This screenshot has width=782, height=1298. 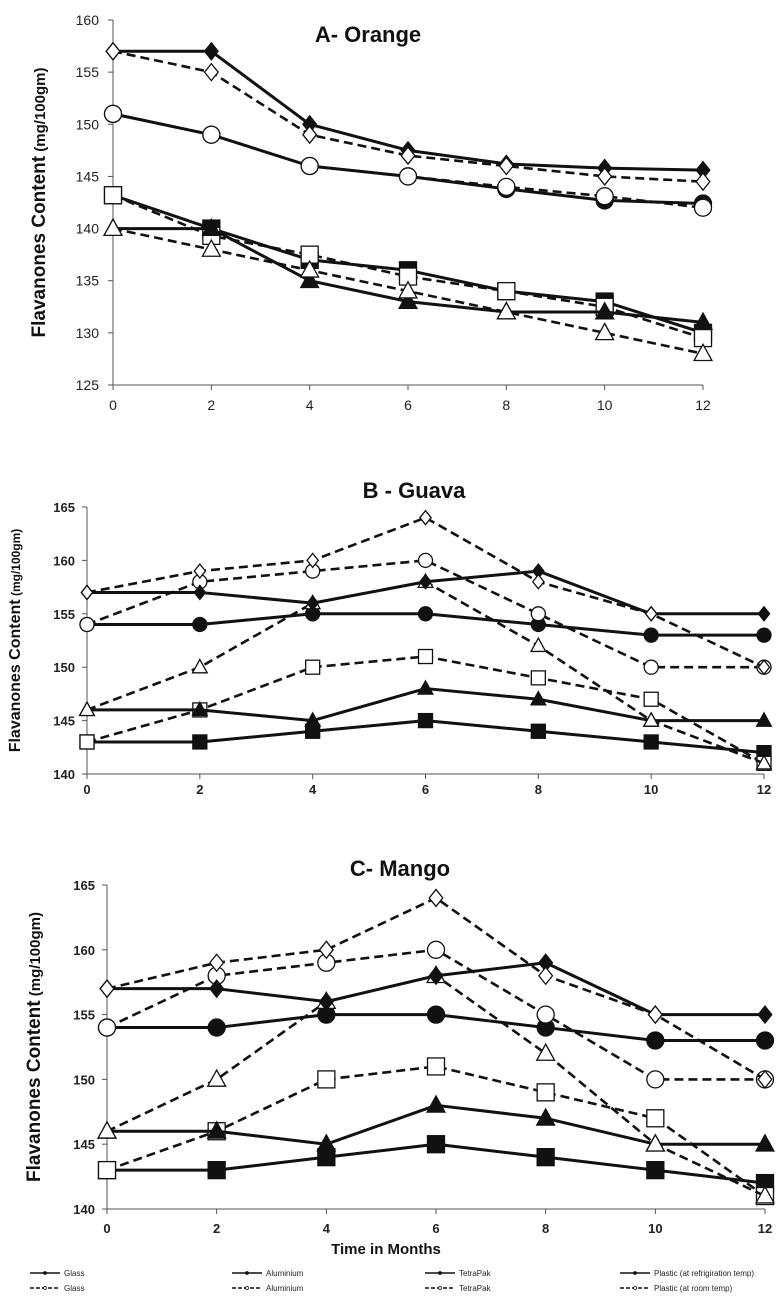 What do you see at coordinates (199, 789) in the screenshot?
I see `x-tick-label: 2` at bounding box center [199, 789].